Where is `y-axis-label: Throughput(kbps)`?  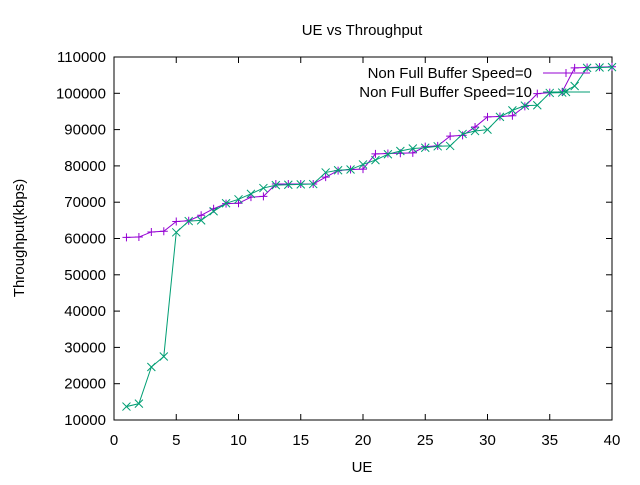 y-axis-label: Throughput(kbps) is located at coordinates (19, 238).